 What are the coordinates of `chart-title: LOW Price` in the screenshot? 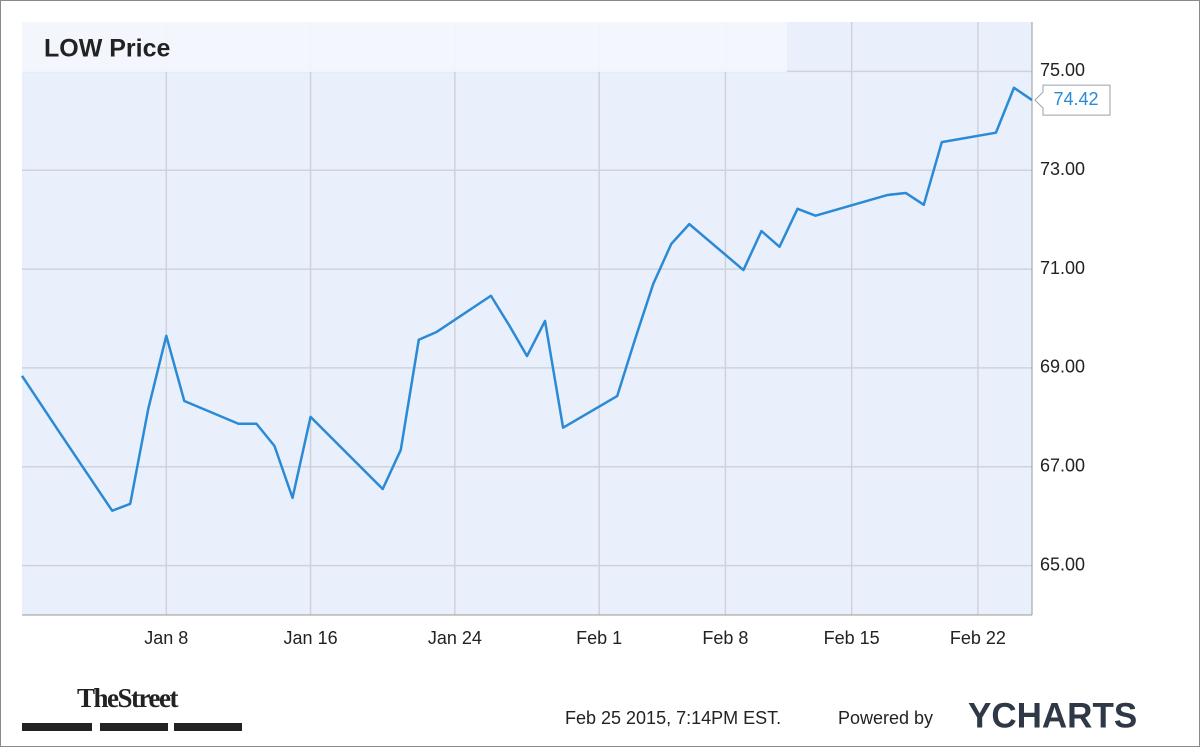 It's located at (107, 49).